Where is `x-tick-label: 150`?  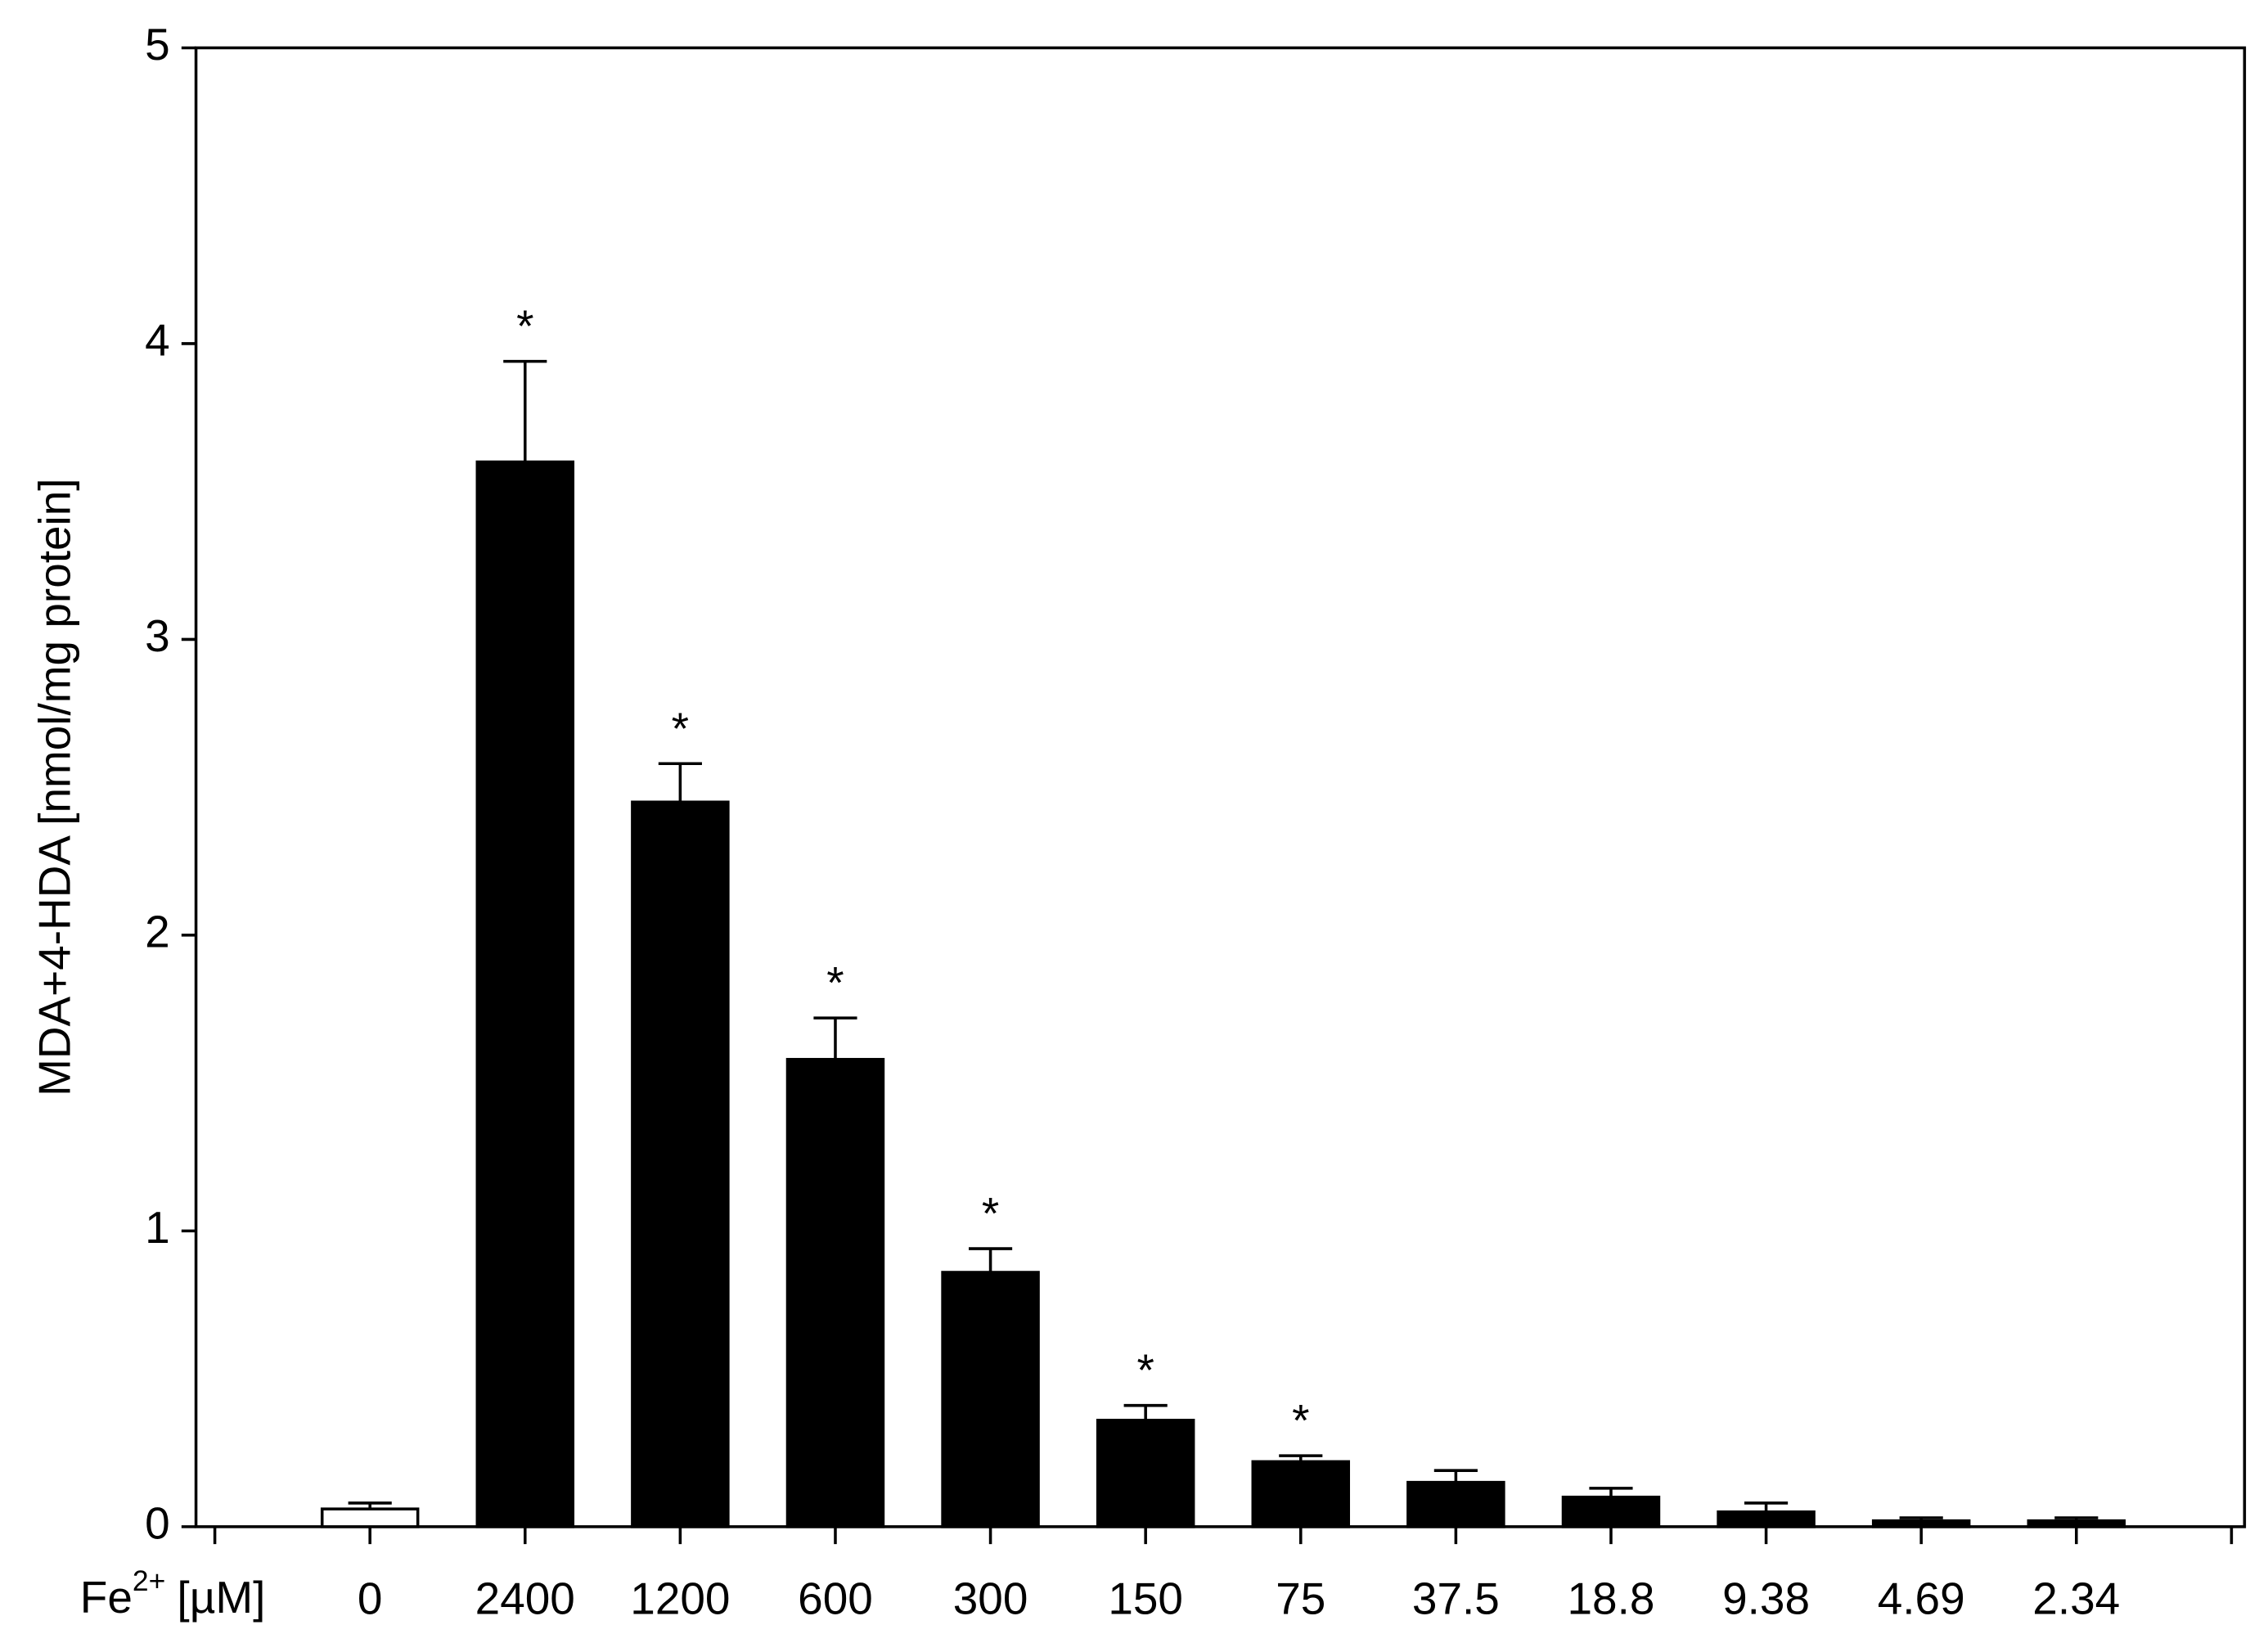
x-tick-label: 150 is located at coordinates (1146, 1598).